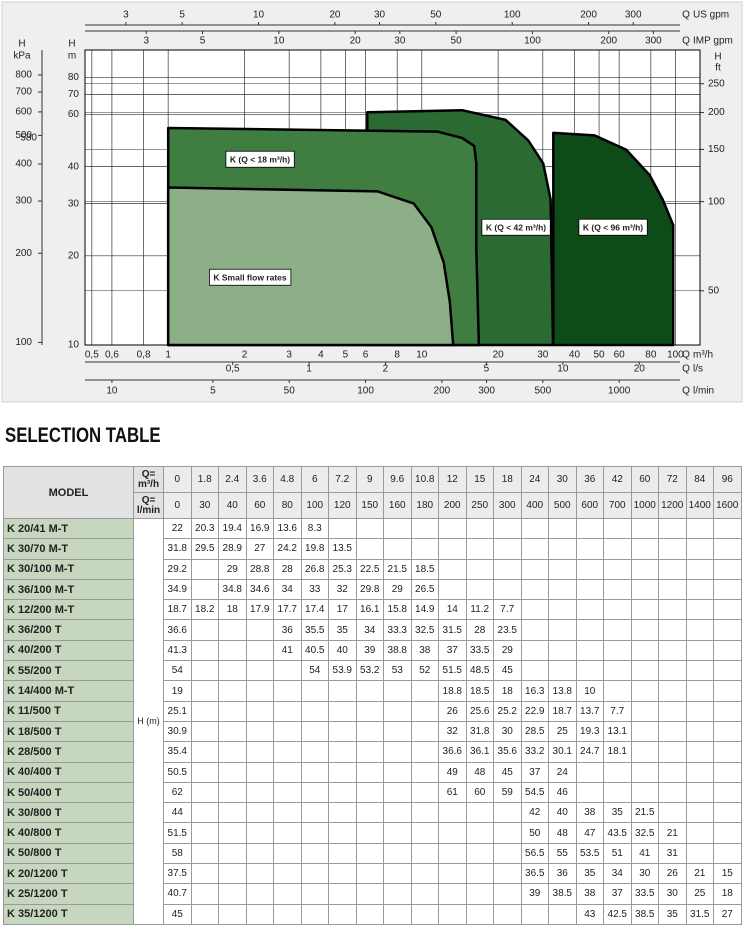 Image resolution: width=744 pixels, height=949 pixels. I want to click on head-value: 43.5, so click(617, 833).